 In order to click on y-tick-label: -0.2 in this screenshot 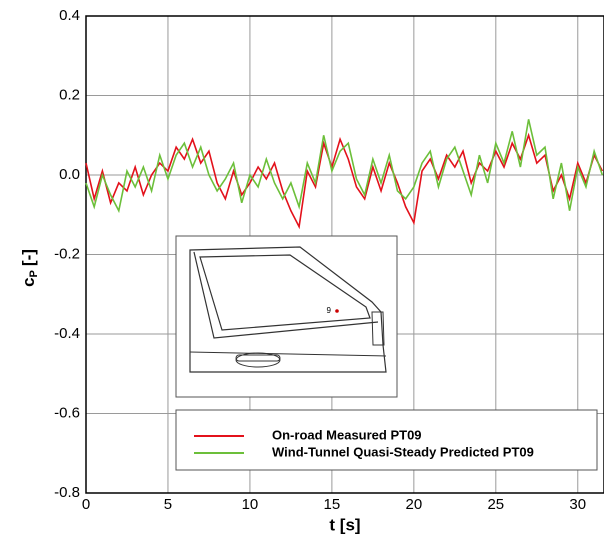, I will do `click(67, 253)`.